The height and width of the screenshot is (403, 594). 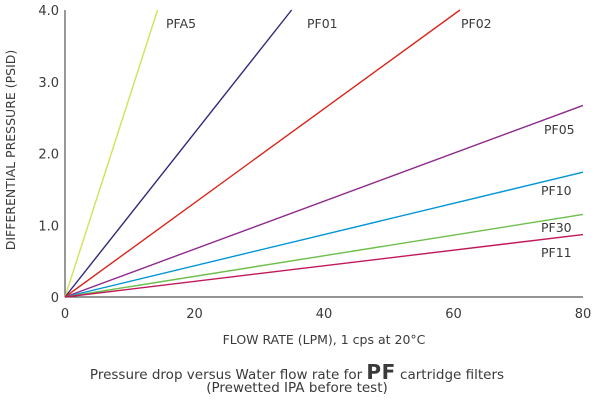 What do you see at coordinates (10, 150) in the screenshot?
I see `y-axis-title: DIFFERENTIAL PRESSURE (PSID)` at bounding box center [10, 150].